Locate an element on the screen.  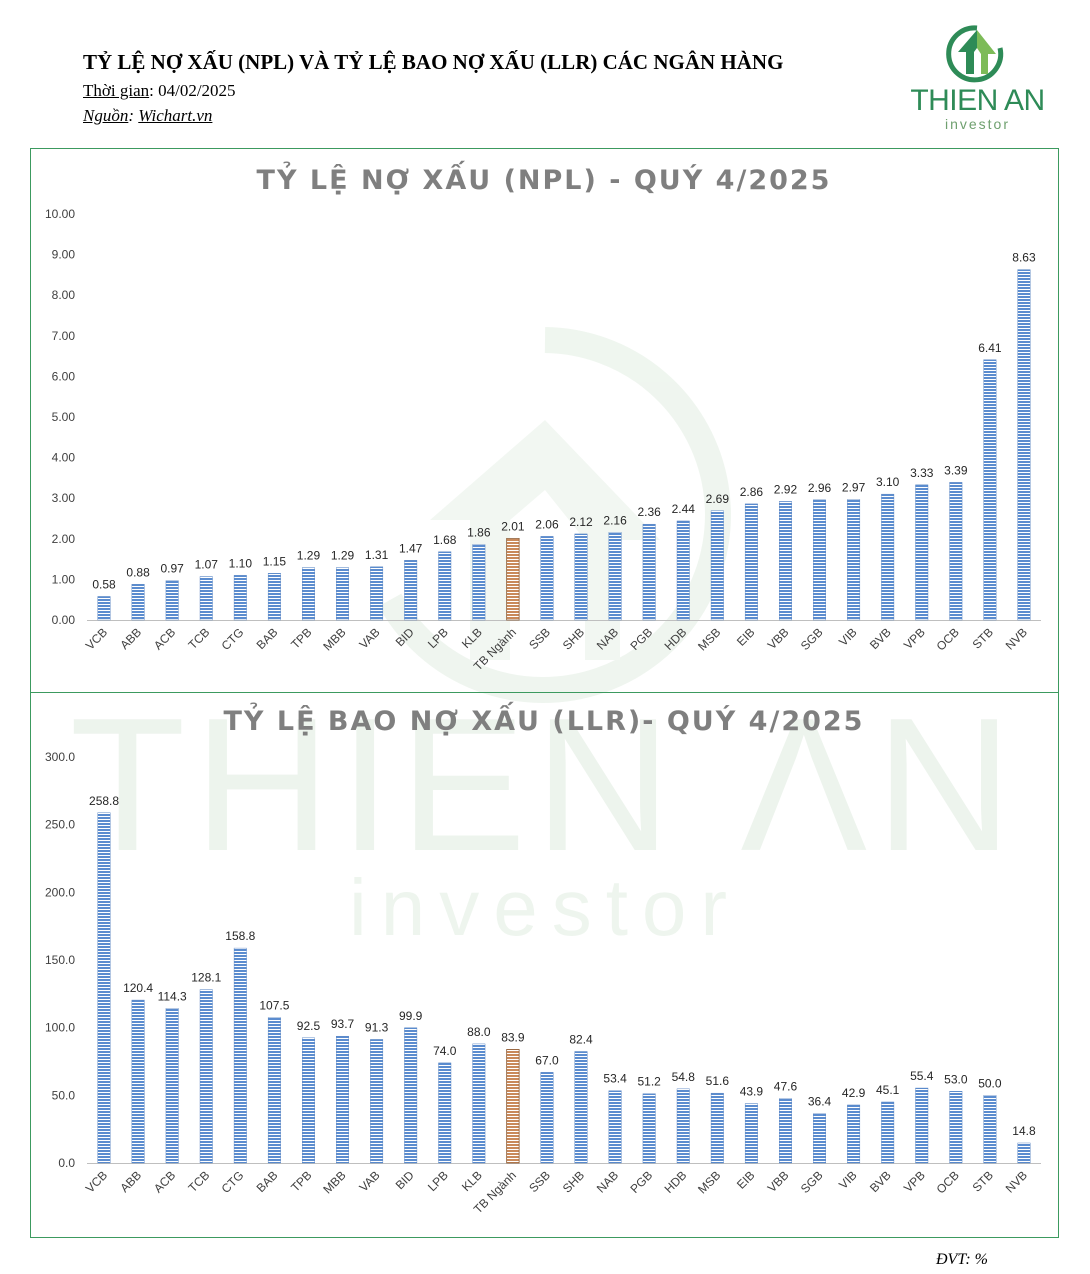
brand-logo: THIEN AN investor is located at coordinates (977, 78).